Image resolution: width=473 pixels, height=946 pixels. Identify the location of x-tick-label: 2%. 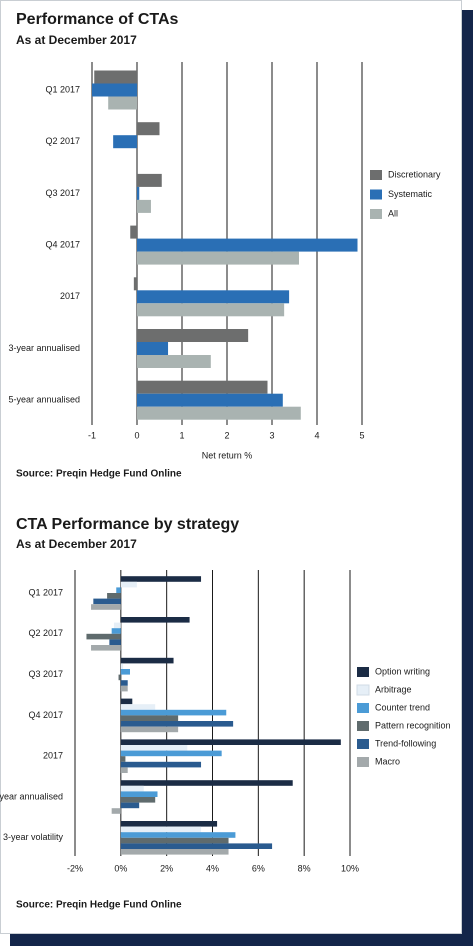
(166, 868).